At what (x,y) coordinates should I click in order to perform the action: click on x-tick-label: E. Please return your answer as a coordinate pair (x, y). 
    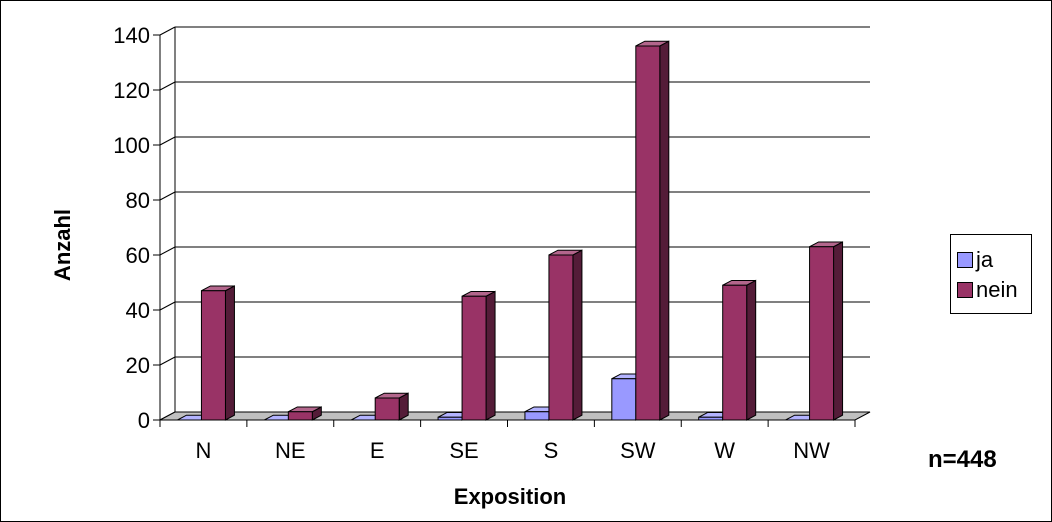
    Looking at the image, I should click on (377, 450).